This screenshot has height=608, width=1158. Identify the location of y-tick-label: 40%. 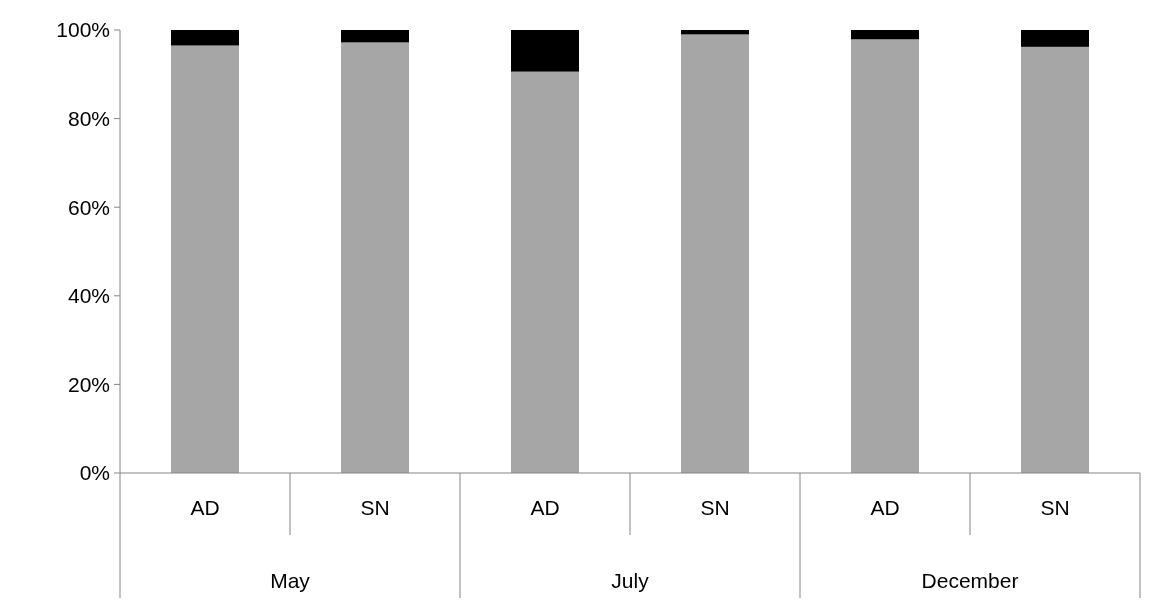
(88, 296).